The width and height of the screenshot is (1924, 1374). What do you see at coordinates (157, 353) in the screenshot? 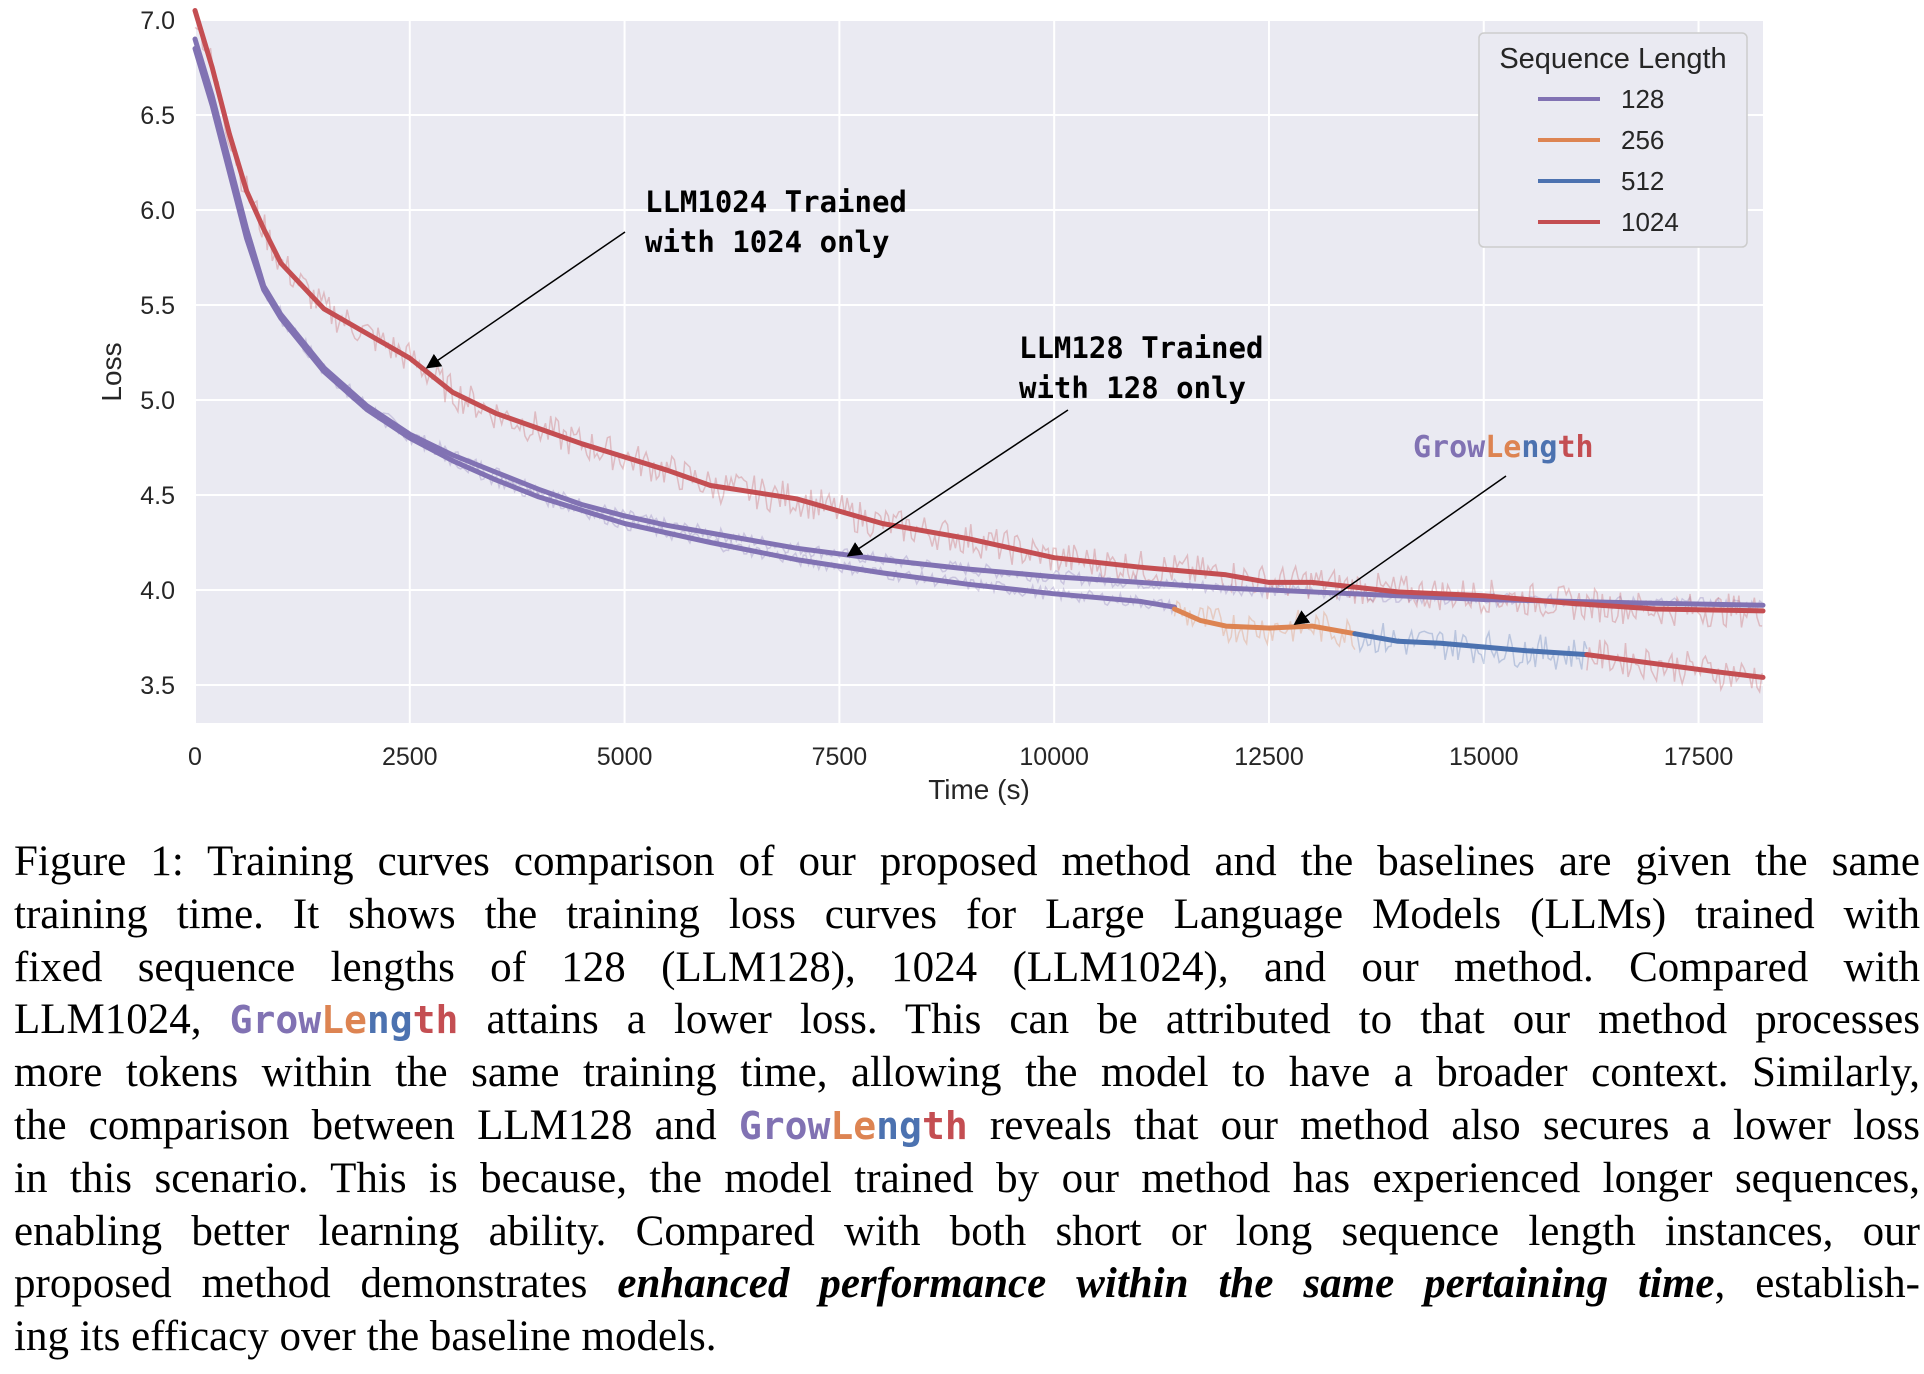
I see `y-axis-ticks: 3.5 4.0 4.5 5.0 5.5 6.0 6.5 7.0` at bounding box center [157, 353].